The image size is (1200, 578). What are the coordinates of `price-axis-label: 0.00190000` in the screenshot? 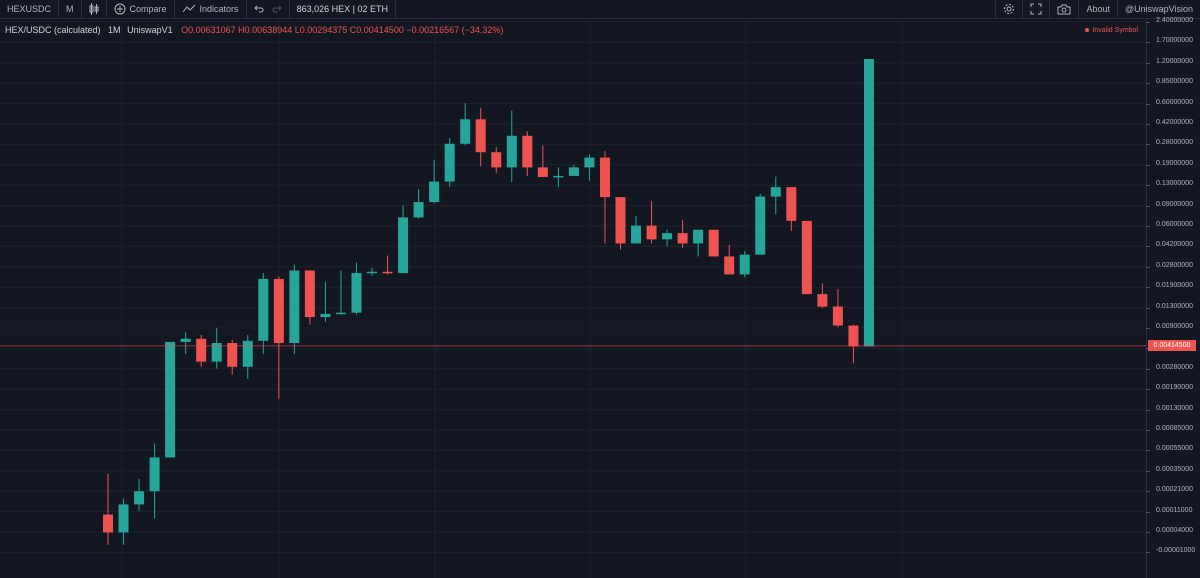 It's located at (1174, 388).